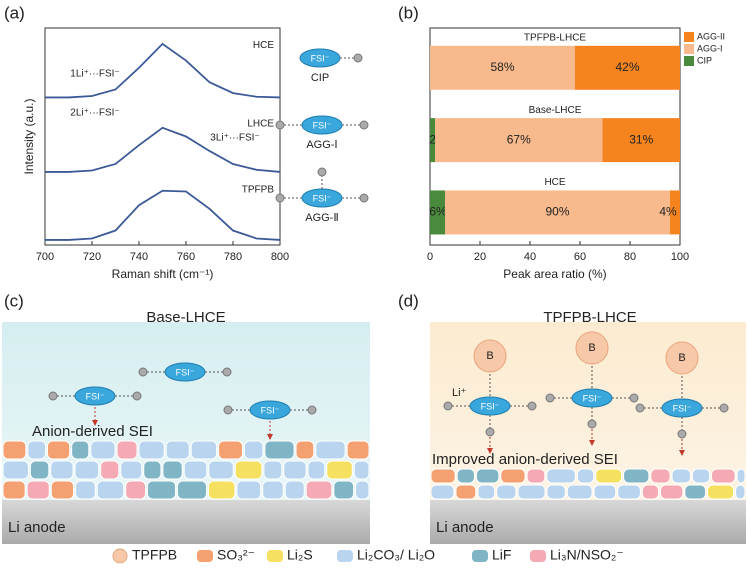  What do you see at coordinates (396, 555) in the screenshot?
I see `legend-label: Li₂CO₃/ Li₂O` at bounding box center [396, 555].